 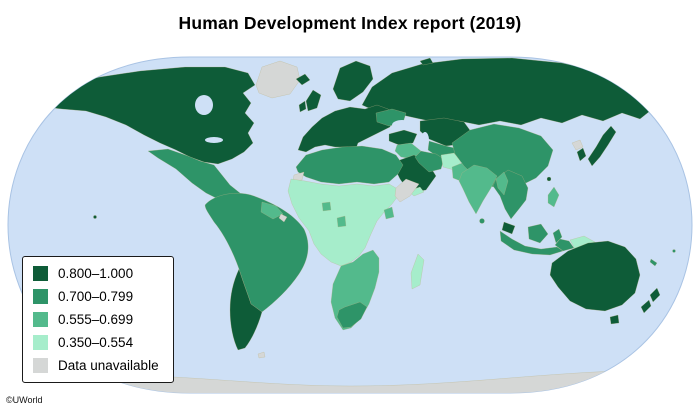 I want to click on region-north-africa, so click(x=349, y=165).